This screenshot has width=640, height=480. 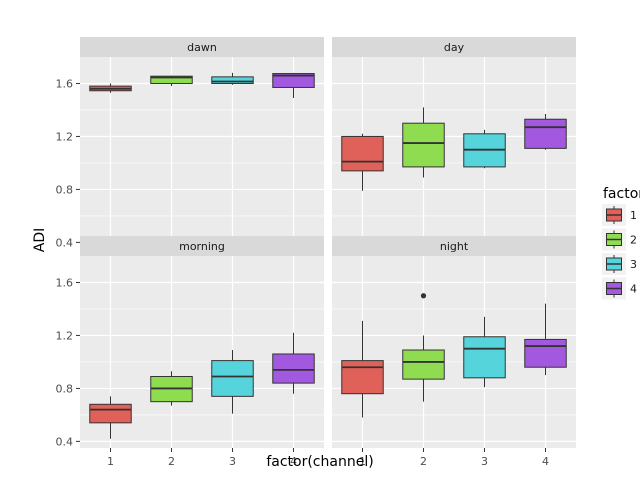 What do you see at coordinates (621, 194) in the screenshot?
I see `legend-title: factor(channel)` at bounding box center [621, 194].